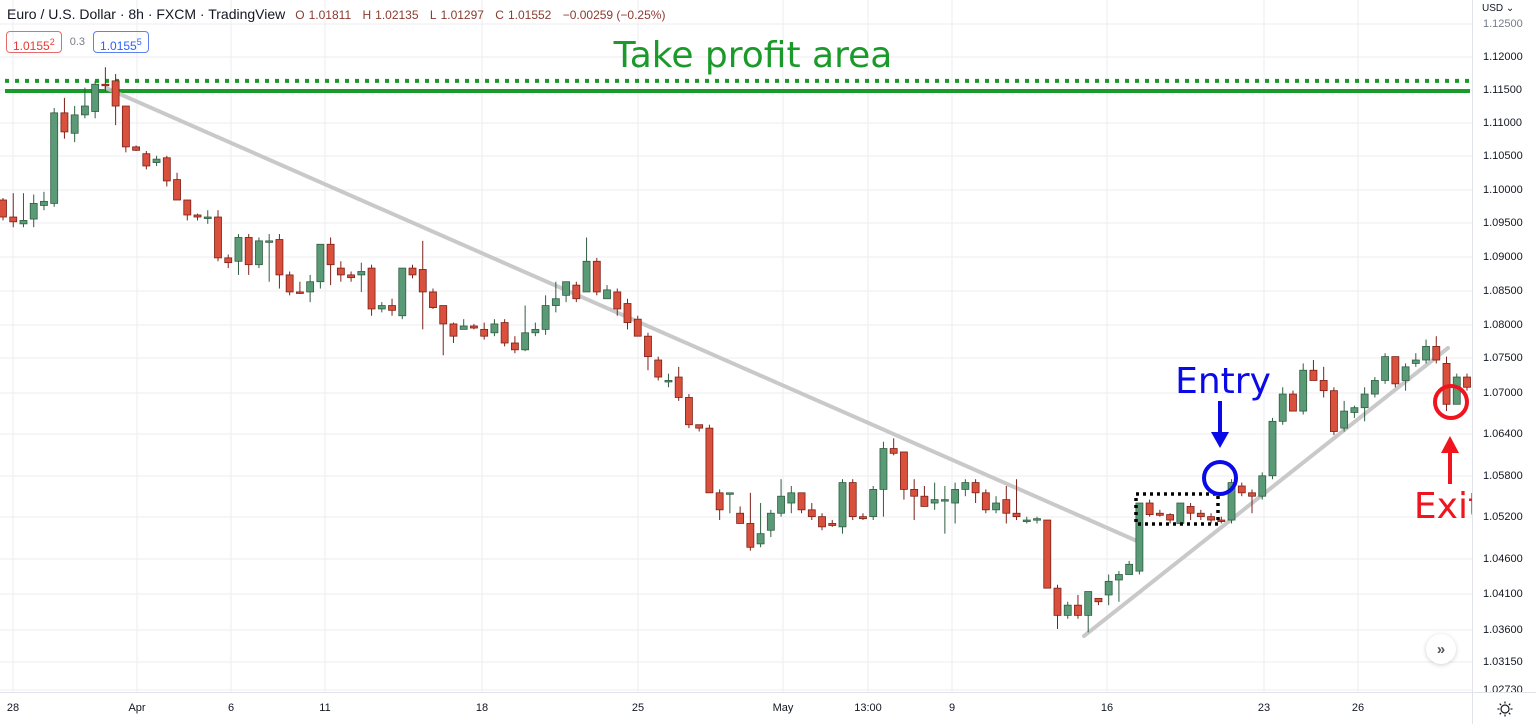  Describe the element at coordinates (1503, 24) in the screenshot. I see `price-tick-label: 1.12500` at that location.